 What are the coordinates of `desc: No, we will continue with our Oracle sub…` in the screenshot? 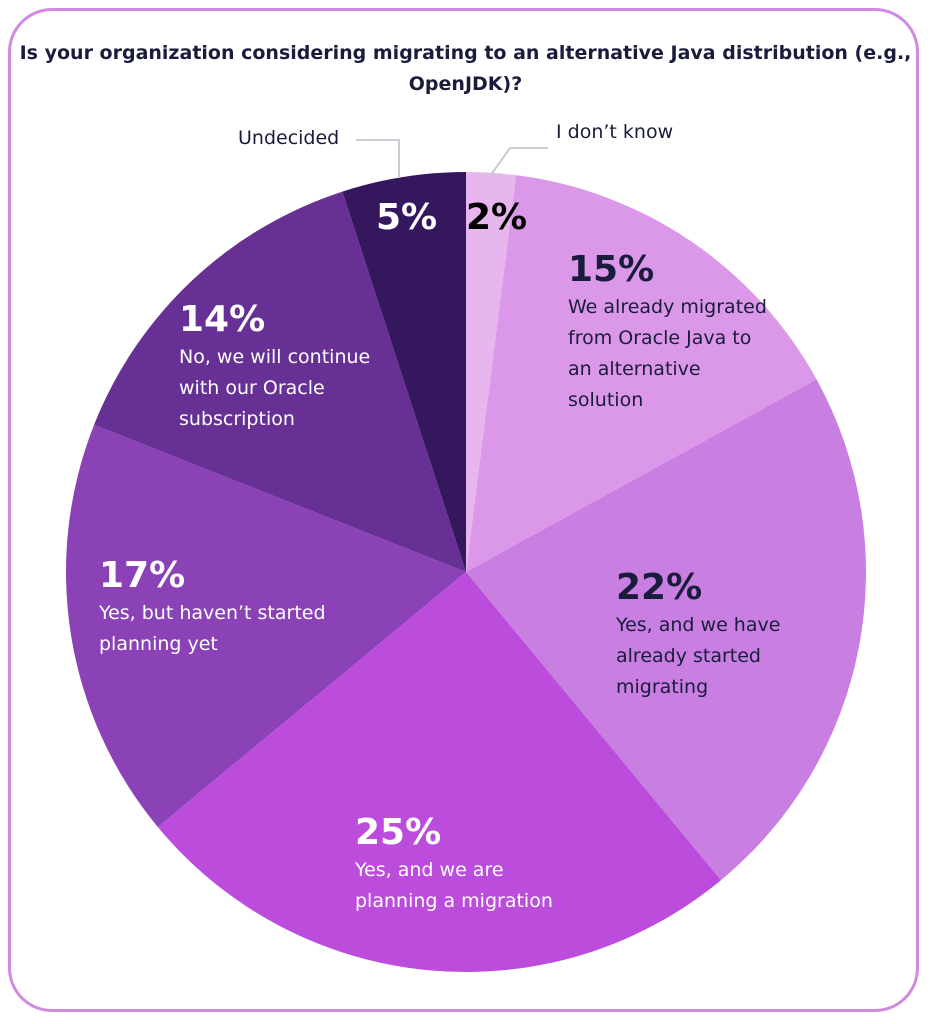 It's located at (275, 388).